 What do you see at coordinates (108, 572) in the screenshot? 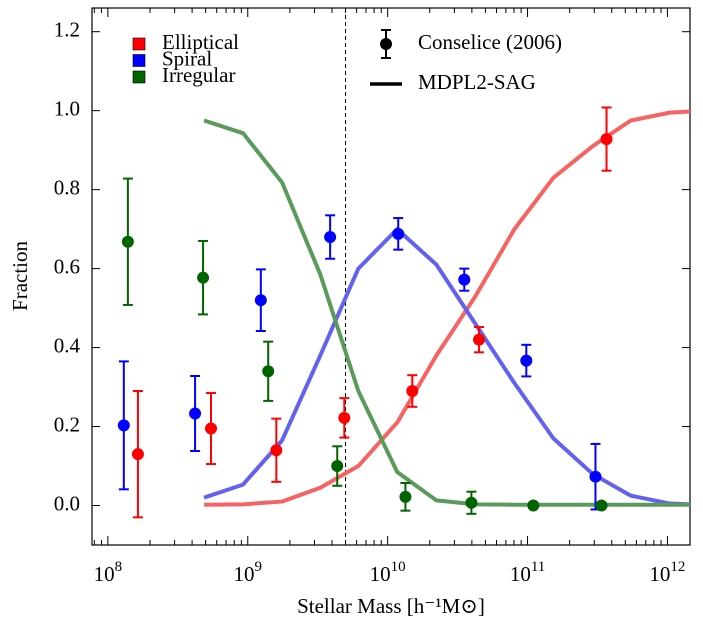
I see `x-tick-label: 10⁸` at bounding box center [108, 572].